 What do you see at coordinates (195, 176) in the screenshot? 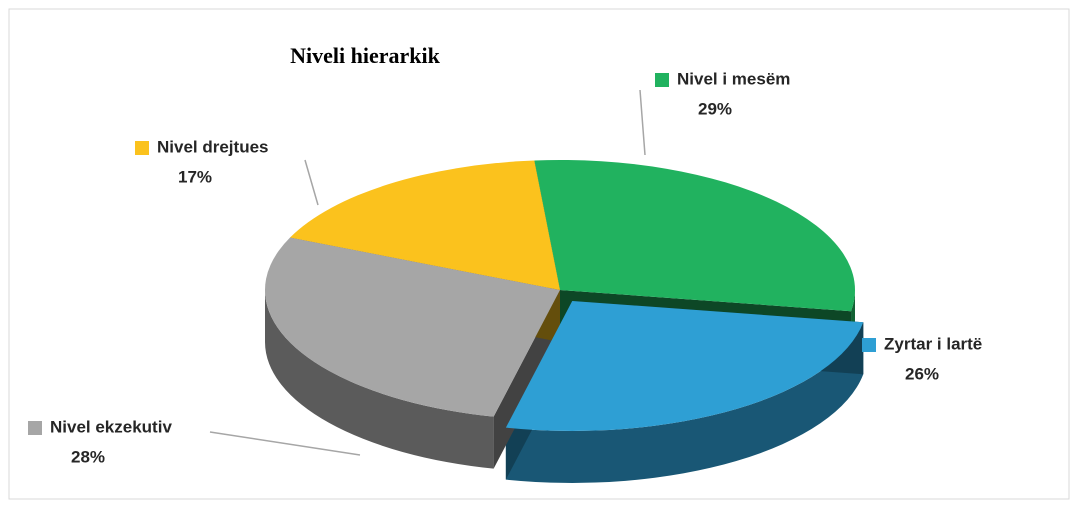
I see `value-label: 17%` at bounding box center [195, 176].